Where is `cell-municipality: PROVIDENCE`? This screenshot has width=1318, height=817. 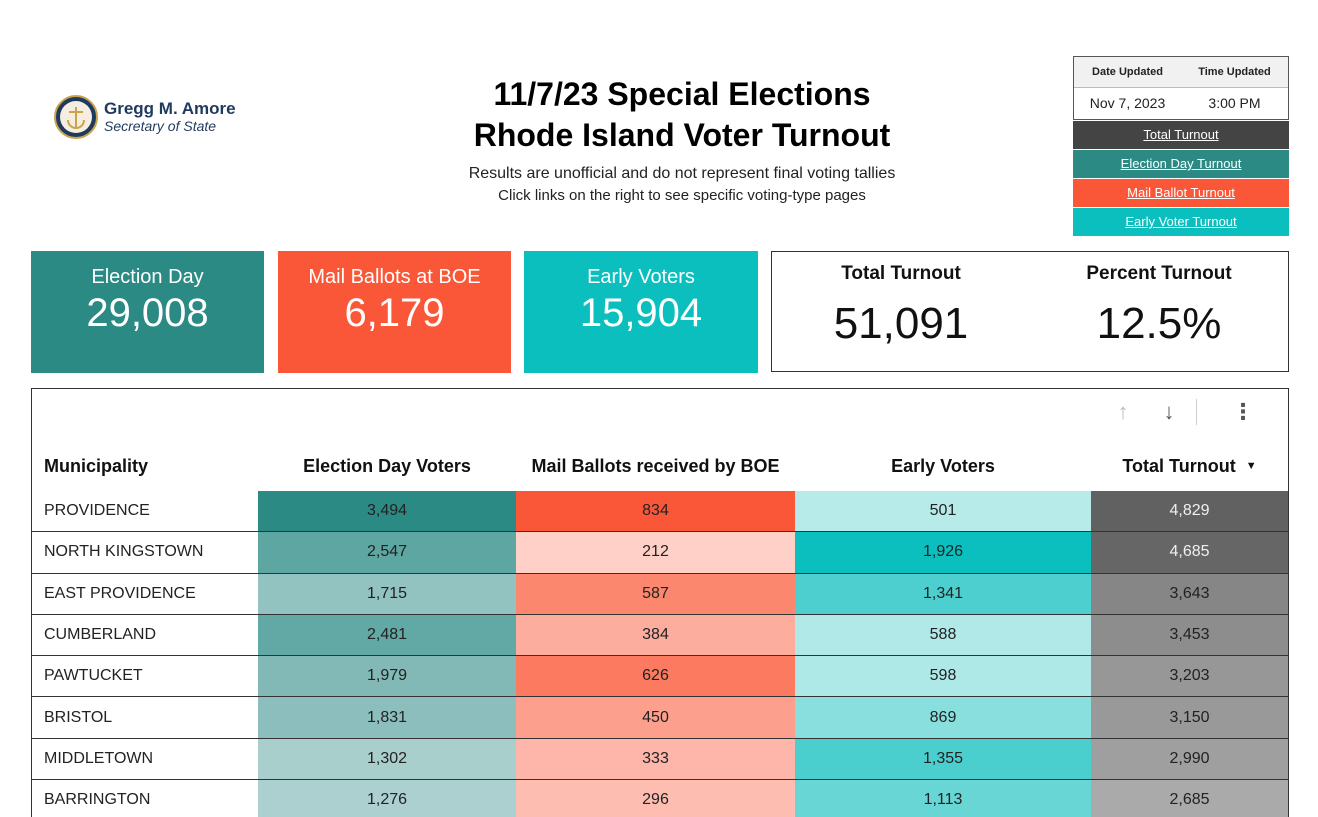 cell-municipality: PROVIDENCE is located at coordinates (145, 511).